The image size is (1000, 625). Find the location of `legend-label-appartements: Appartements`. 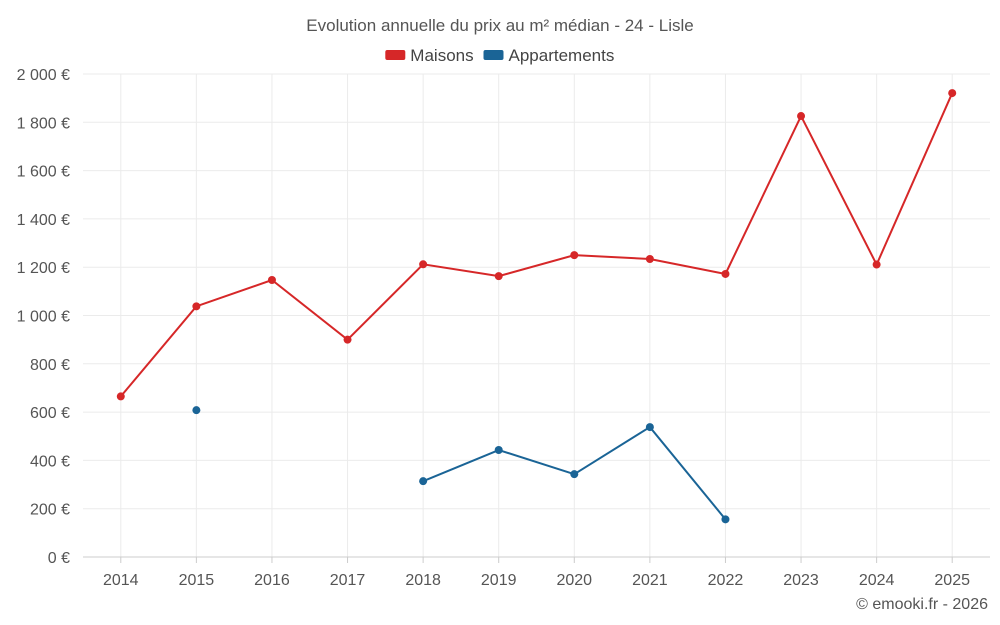

legend-label-appartements: Appartements is located at coordinates (562, 55).